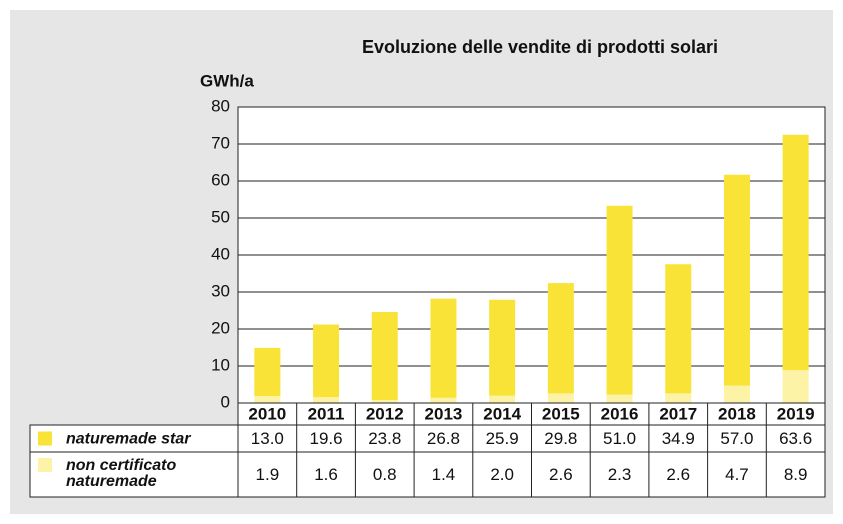 Image resolution: width=843 pixels, height=524 pixels. What do you see at coordinates (384, 438) in the screenshot?
I see `table-value: 23.8` at bounding box center [384, 438].